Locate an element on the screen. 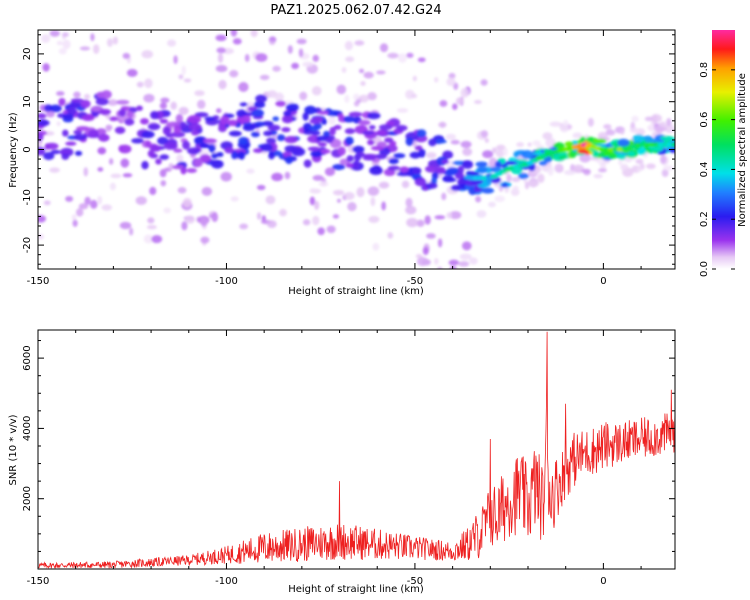  y-tick-label: 0 is located at coordinates (27, 149).